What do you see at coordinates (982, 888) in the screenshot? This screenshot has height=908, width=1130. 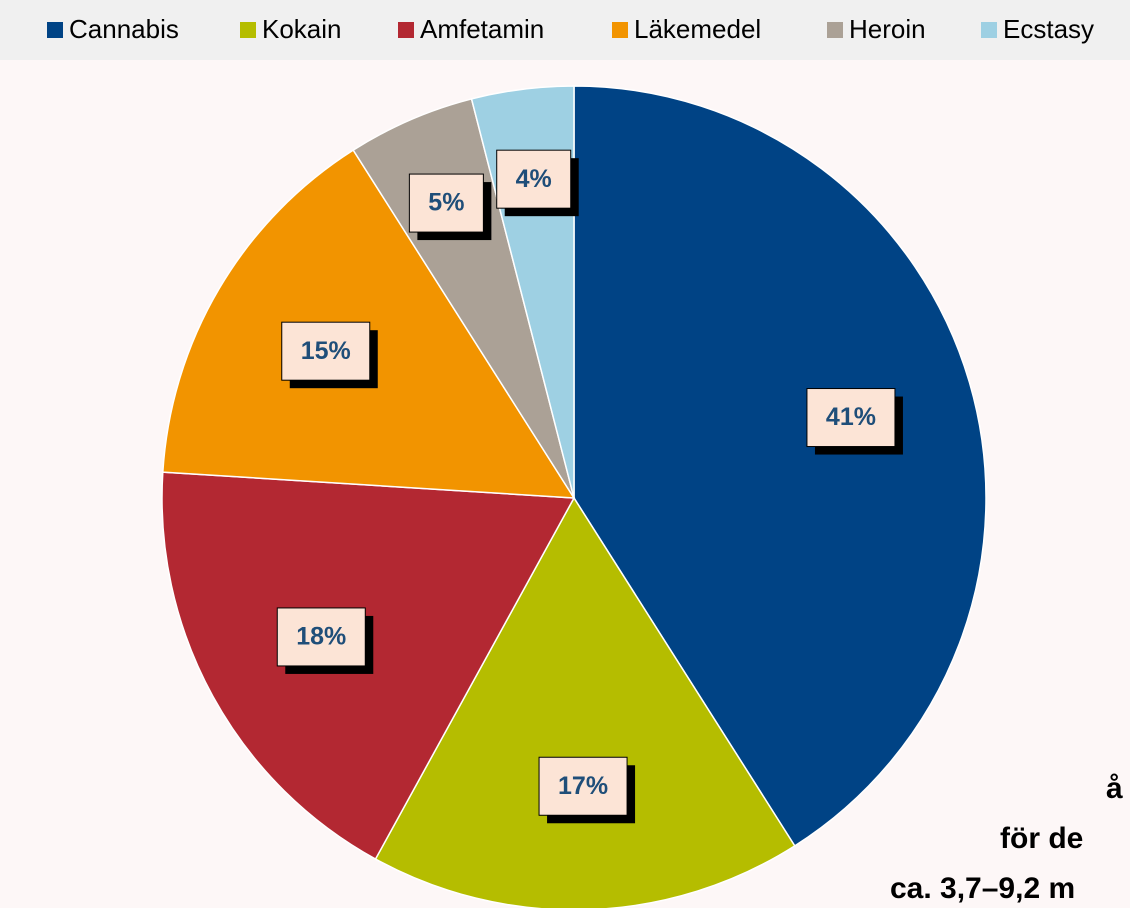 I see `annotation: ca. 3,7–9,2 m` at bounding box center [982, 888].